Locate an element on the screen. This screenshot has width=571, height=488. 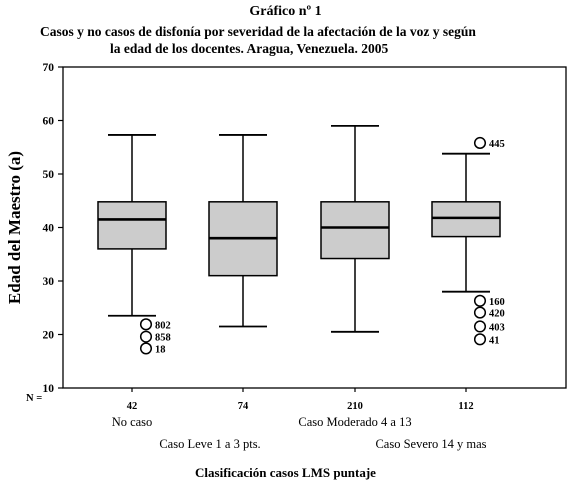
n-value: 74 is located at coordinates (243, 406).